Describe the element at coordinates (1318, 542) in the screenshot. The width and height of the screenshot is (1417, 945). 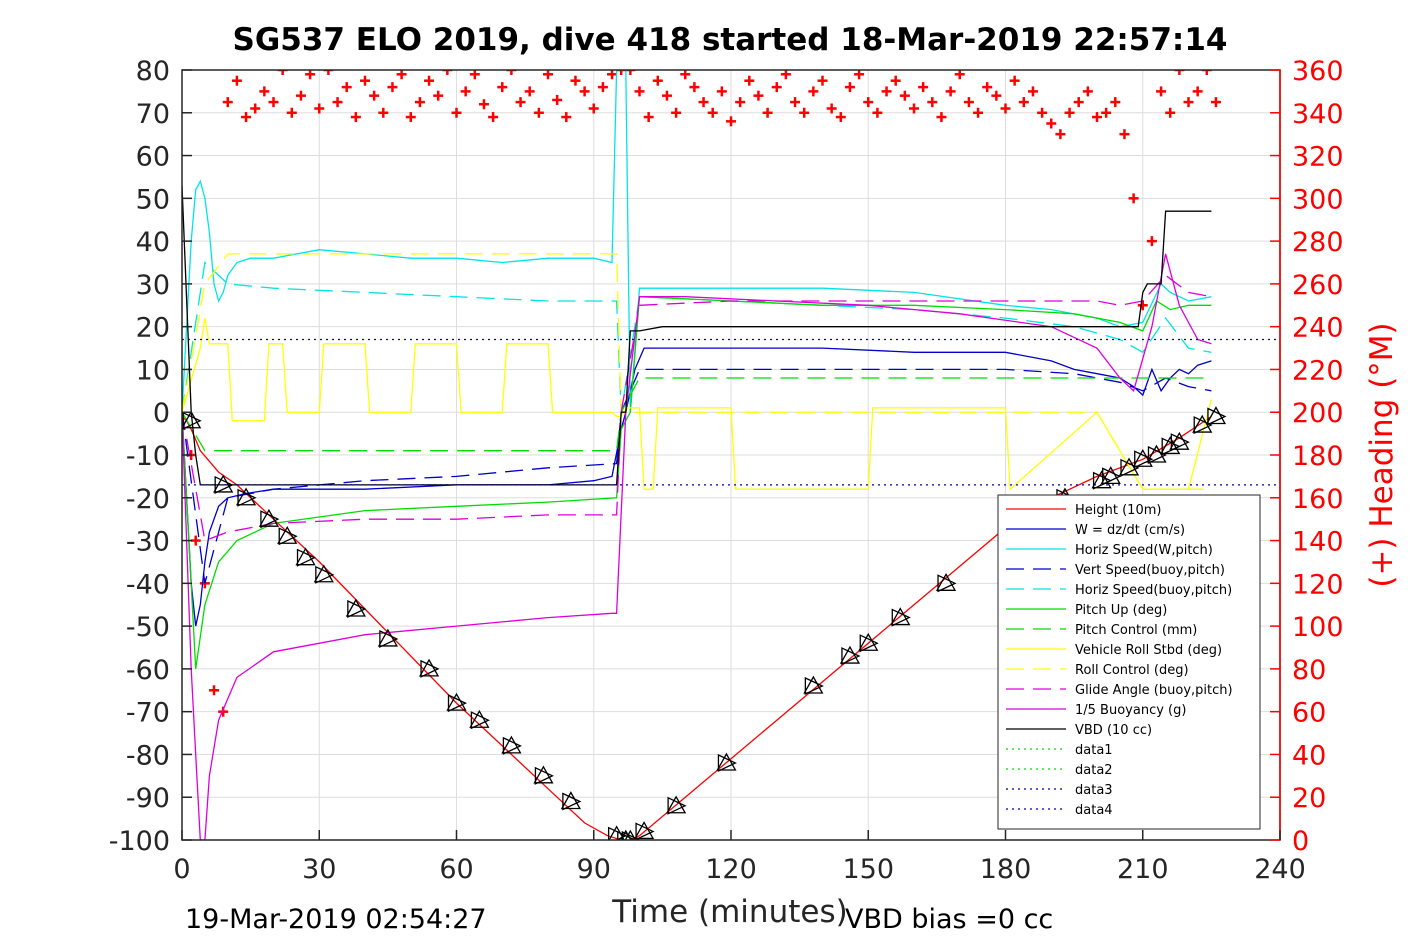
I see `y-right-tick-label: 140` at that location.